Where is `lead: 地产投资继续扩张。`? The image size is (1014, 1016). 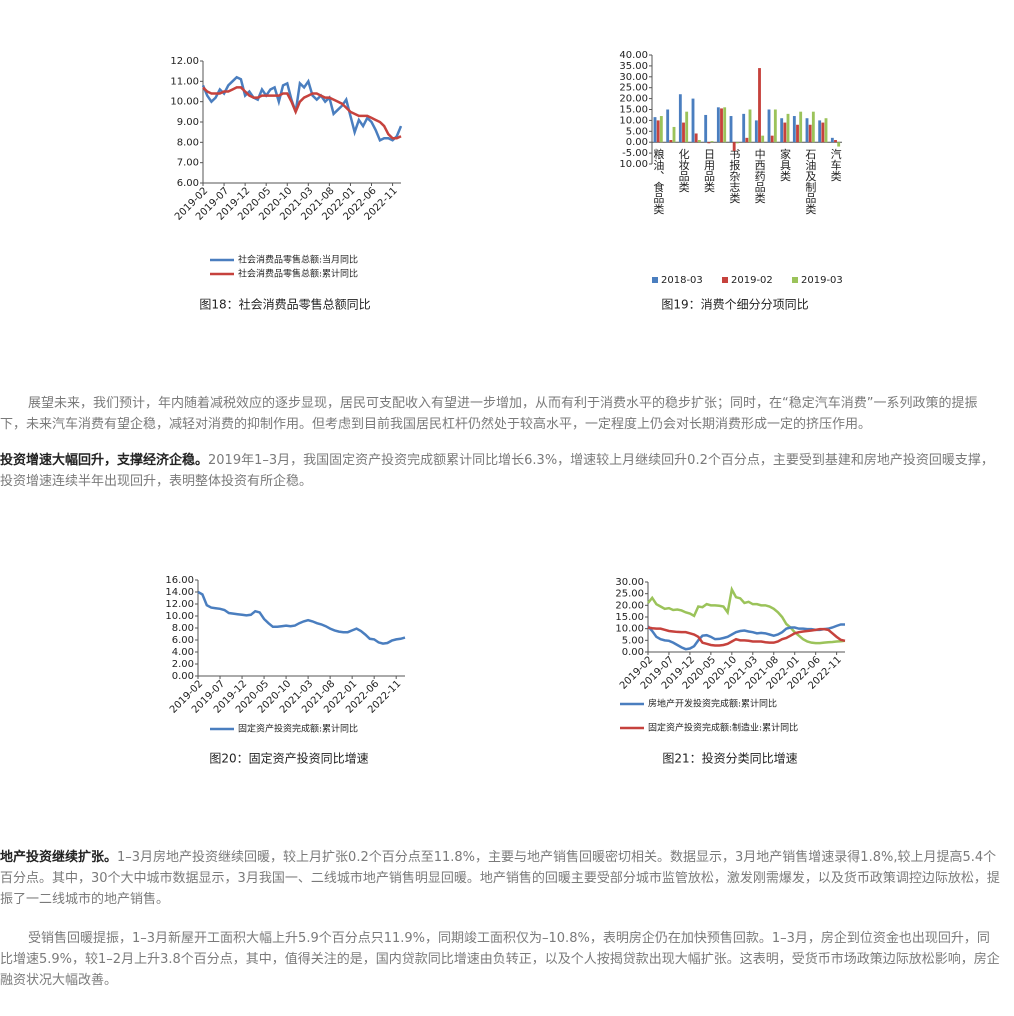 lead: 地产投资继续扩张。 is located at coordinates (59, 857).